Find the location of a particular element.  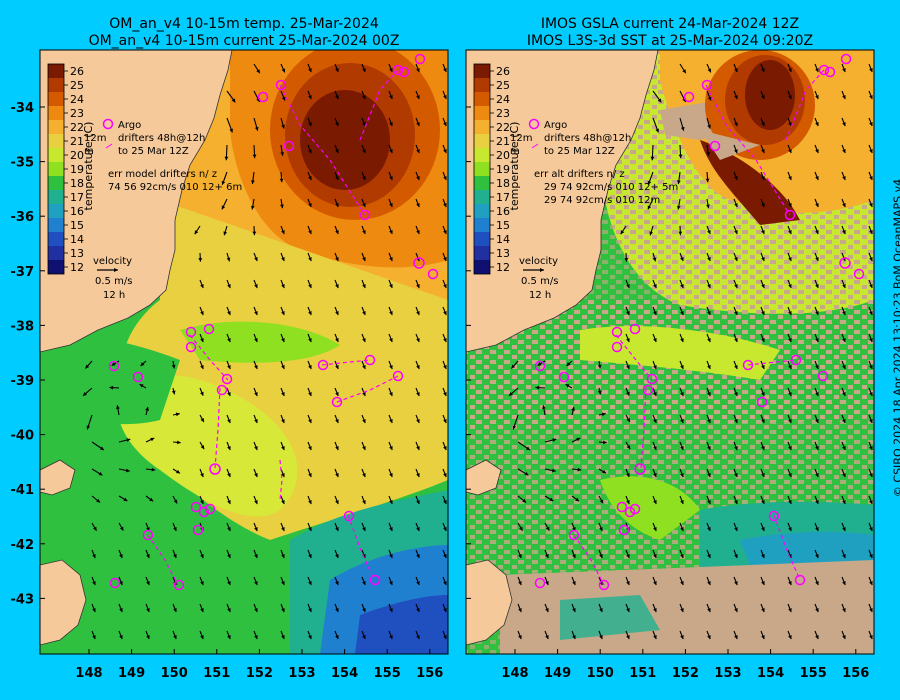

right-eddy-tail is located at coordinates (750, 182).